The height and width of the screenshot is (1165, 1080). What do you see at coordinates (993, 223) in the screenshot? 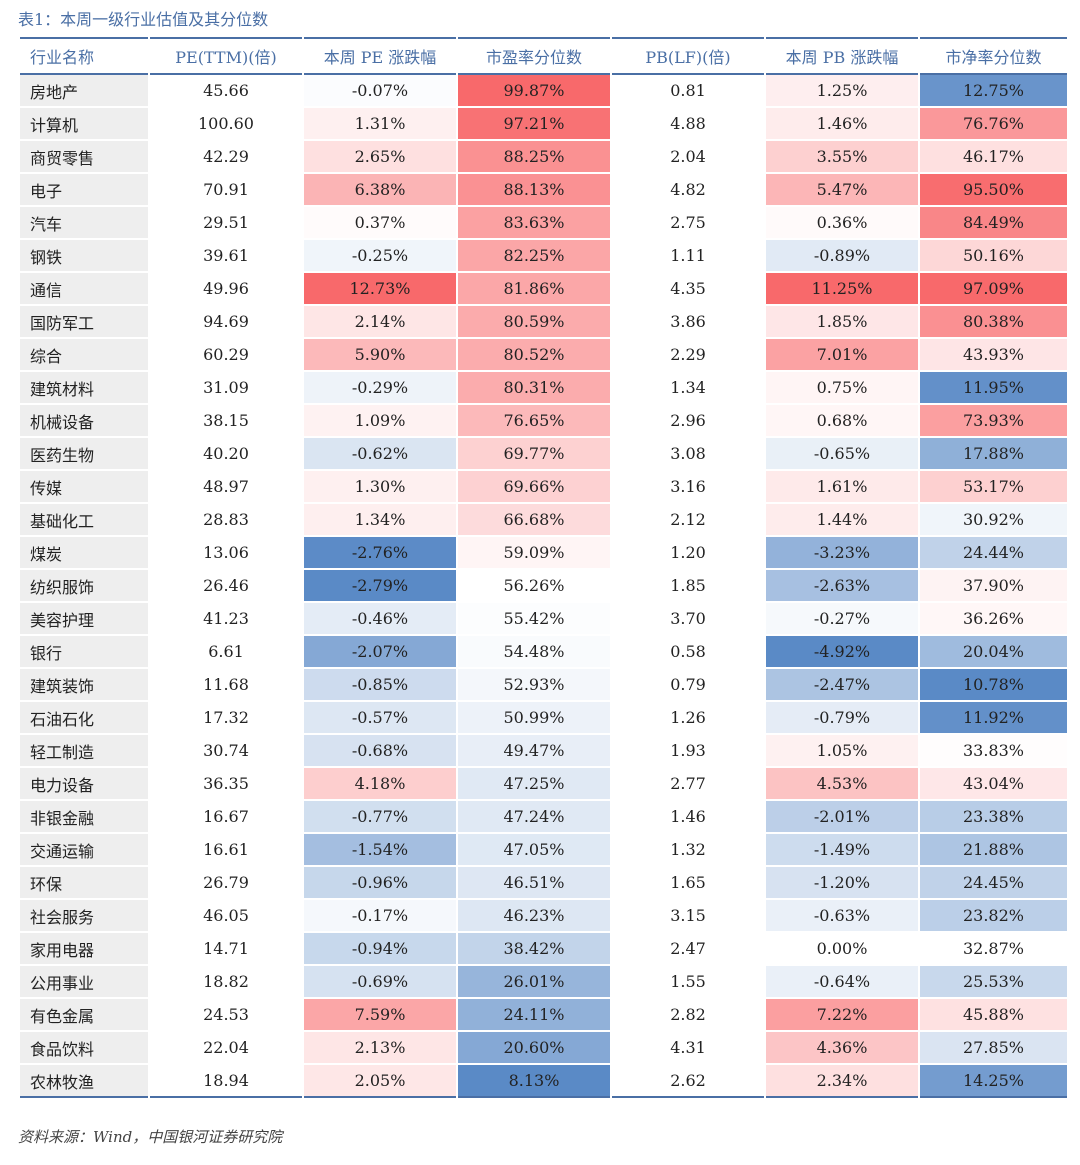
I see `cell-pb-percentile: 84.49%` at bounding box center [993, 223].